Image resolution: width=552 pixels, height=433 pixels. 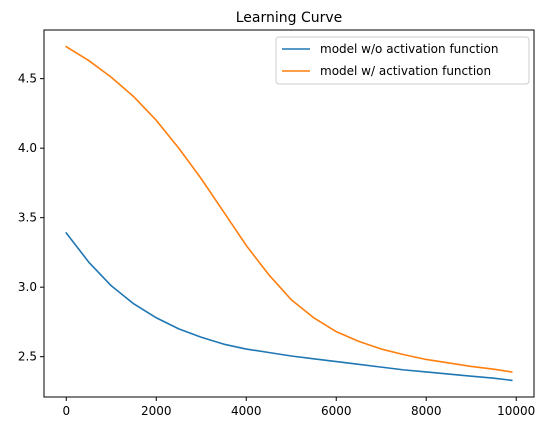 I want to click on y-tick-label: 4.0, so click(x=27, y=148).